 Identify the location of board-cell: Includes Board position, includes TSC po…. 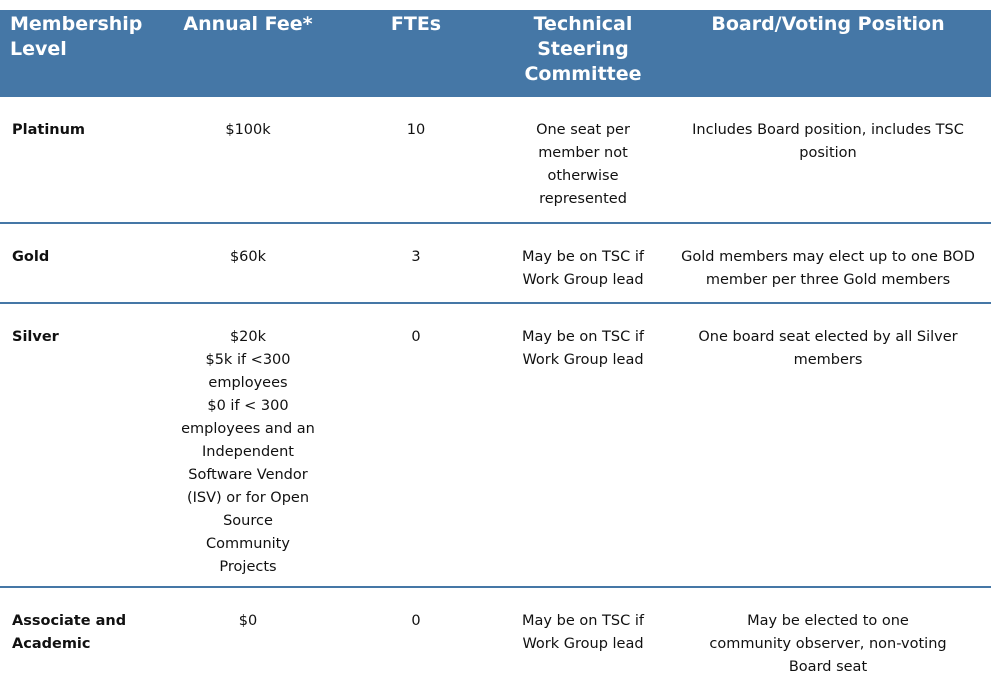
(828, 160).